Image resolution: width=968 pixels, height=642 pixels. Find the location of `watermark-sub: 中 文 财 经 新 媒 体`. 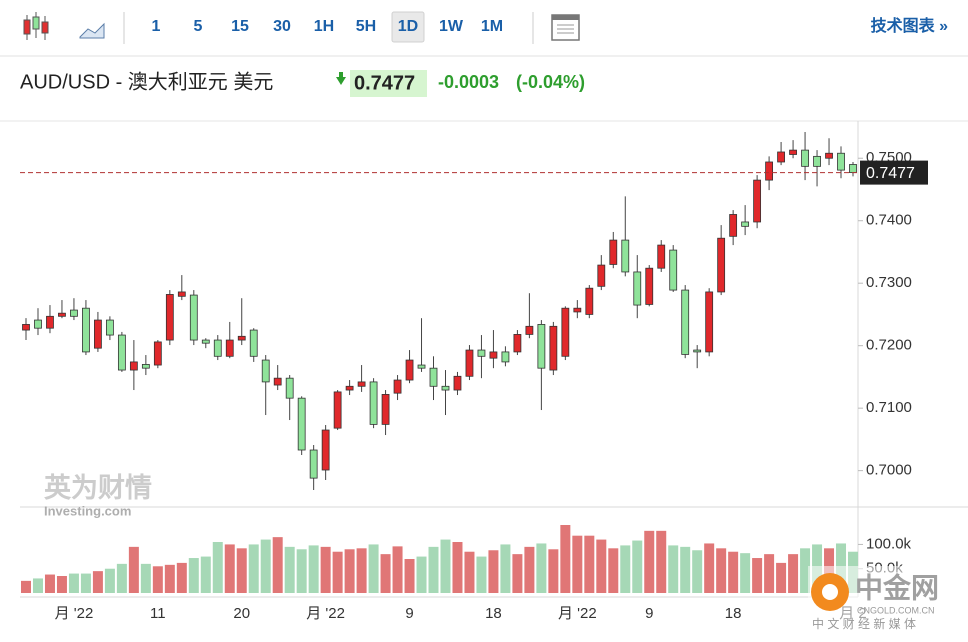

watermark-sub: 中 文 财 经 新 媒 体 is located at coordinates (864, 623).